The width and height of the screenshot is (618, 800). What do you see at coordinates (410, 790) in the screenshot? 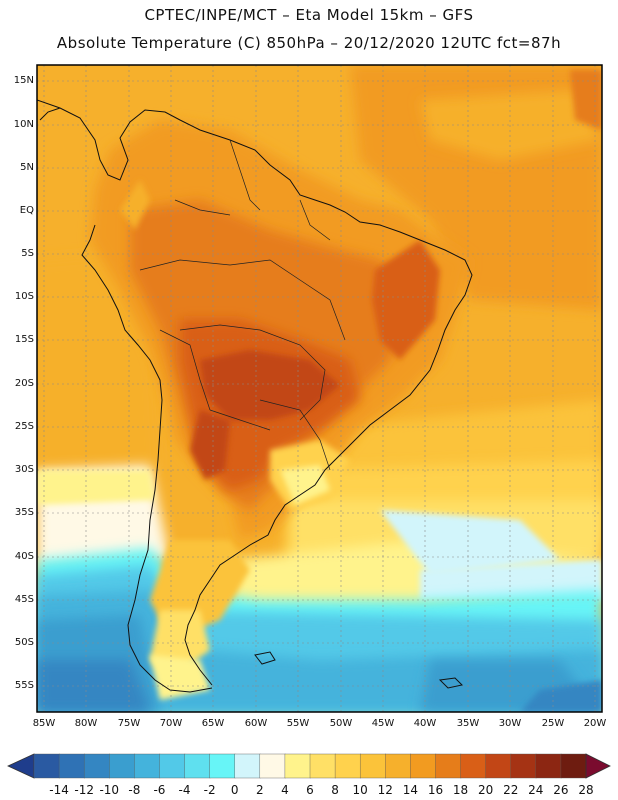
I see `colorbar-label: 14` at bounding box center [410, 790].